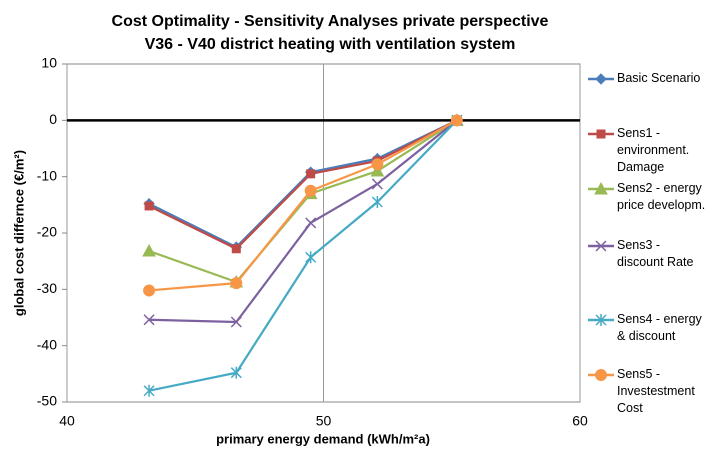 The image size is (709, 452). What do you see at coordinates (580, 421) in the screenshot?
I see `x-tick-label: 60` at bounding box center [580, 421].